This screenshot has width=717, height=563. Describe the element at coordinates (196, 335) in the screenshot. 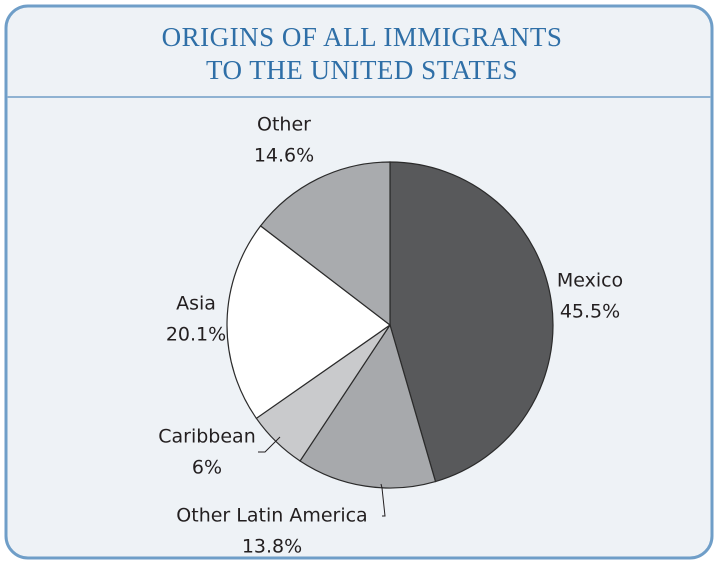

I see `slice-value-label: 20.1%` at that location.